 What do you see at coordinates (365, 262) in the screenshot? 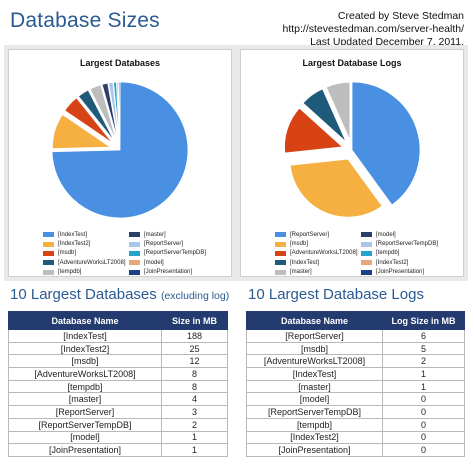
I see `legend-row: [IndexTest] [IndexTest2]` at bounding box center [365, 262].